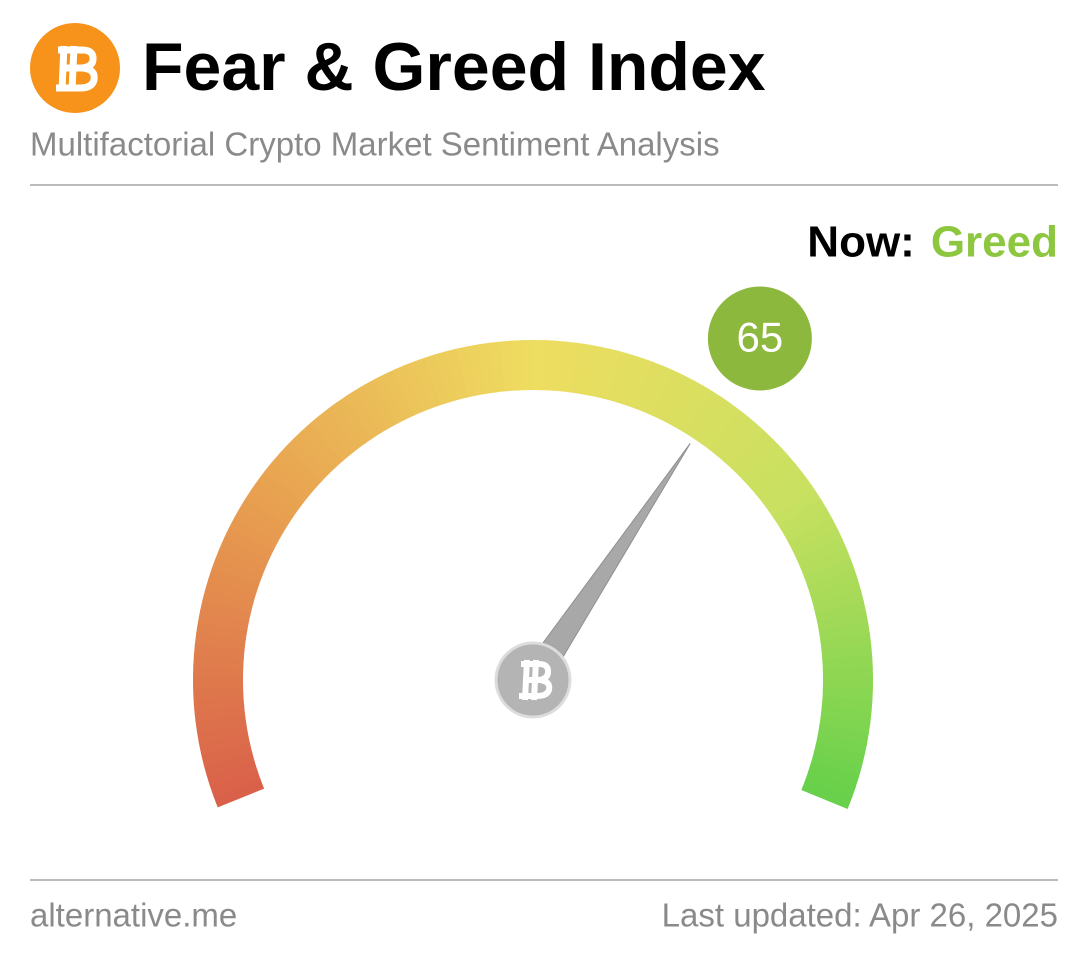 This screenshot has width=1081, height=953. Describe the element at coordinates (861, 242) in the screenshot. I see `status-label: Now:` at that location.